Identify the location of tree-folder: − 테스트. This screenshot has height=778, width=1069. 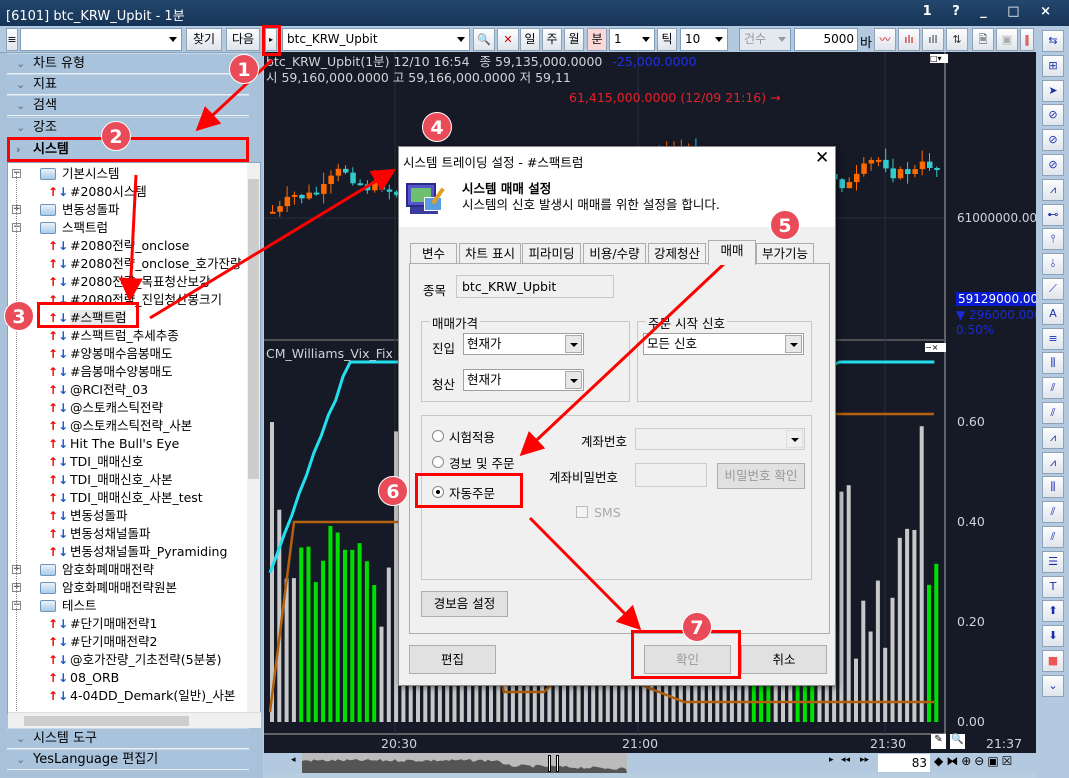
(54, 606).